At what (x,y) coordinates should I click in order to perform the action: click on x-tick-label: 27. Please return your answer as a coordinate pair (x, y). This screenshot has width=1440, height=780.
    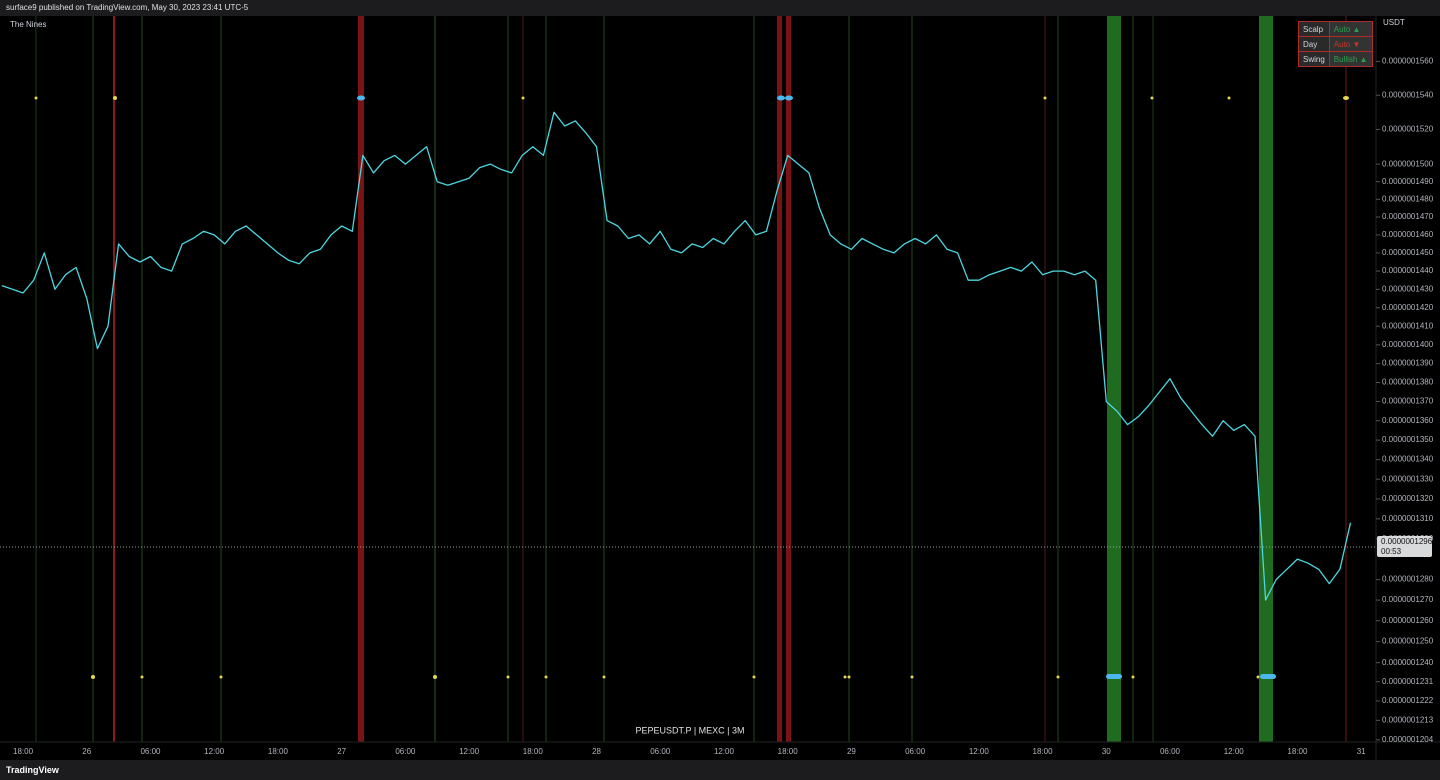
    Looking at the image, I should click on (341, 751).